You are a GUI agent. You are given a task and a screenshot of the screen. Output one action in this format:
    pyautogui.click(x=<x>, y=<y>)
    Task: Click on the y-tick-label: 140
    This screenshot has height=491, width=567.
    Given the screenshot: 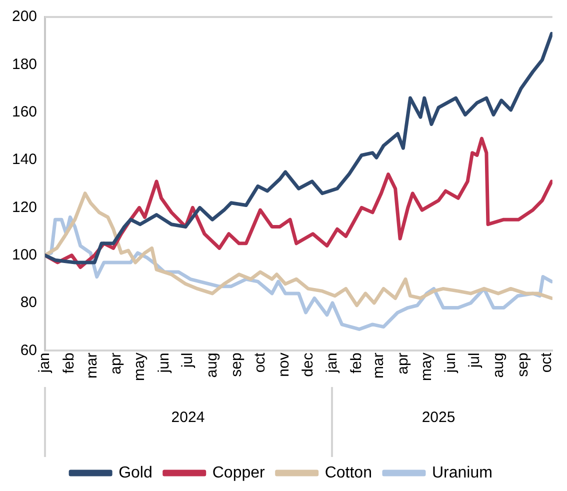 What is the action you would take?
    pyautogui.click(x=25, y=159)
    